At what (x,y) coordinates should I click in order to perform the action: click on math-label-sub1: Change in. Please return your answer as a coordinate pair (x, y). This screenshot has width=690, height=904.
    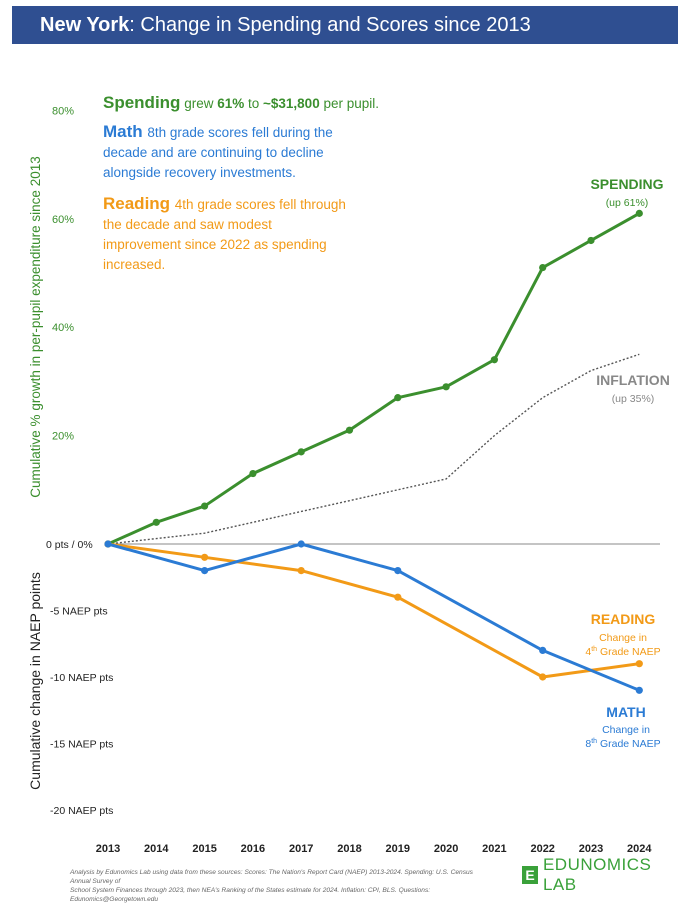
    Looking at the image, I should click on (626, 730).